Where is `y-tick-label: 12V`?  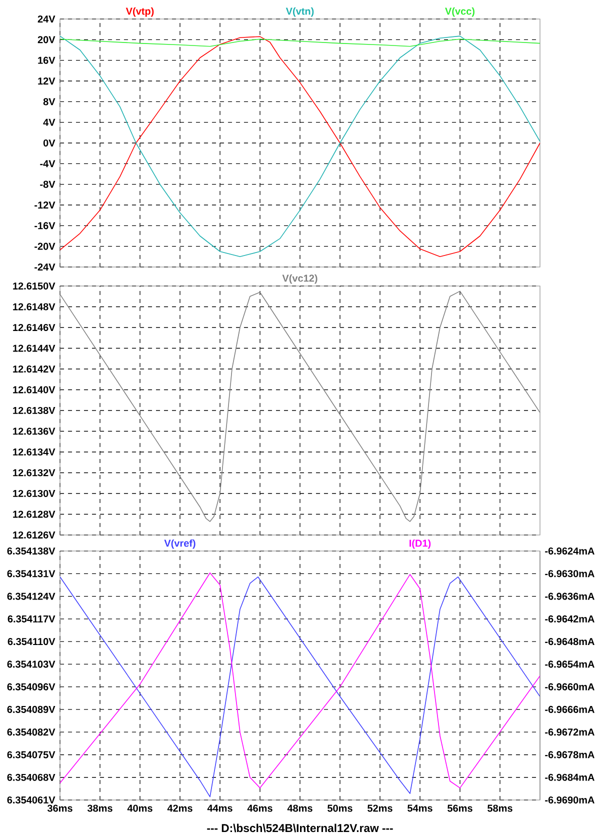
y-tick-label: 12V is located at coordinates (47, 81).